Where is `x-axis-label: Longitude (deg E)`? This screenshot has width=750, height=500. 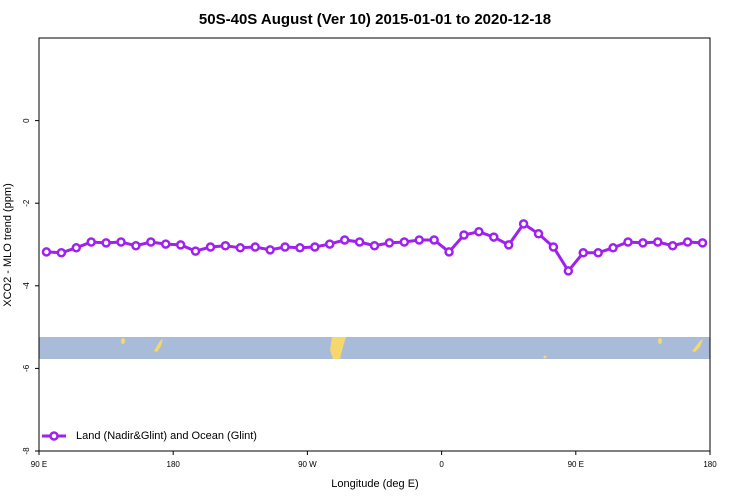 x-axis-label: Longitude (deg E) is located at coordinates (374, 484).